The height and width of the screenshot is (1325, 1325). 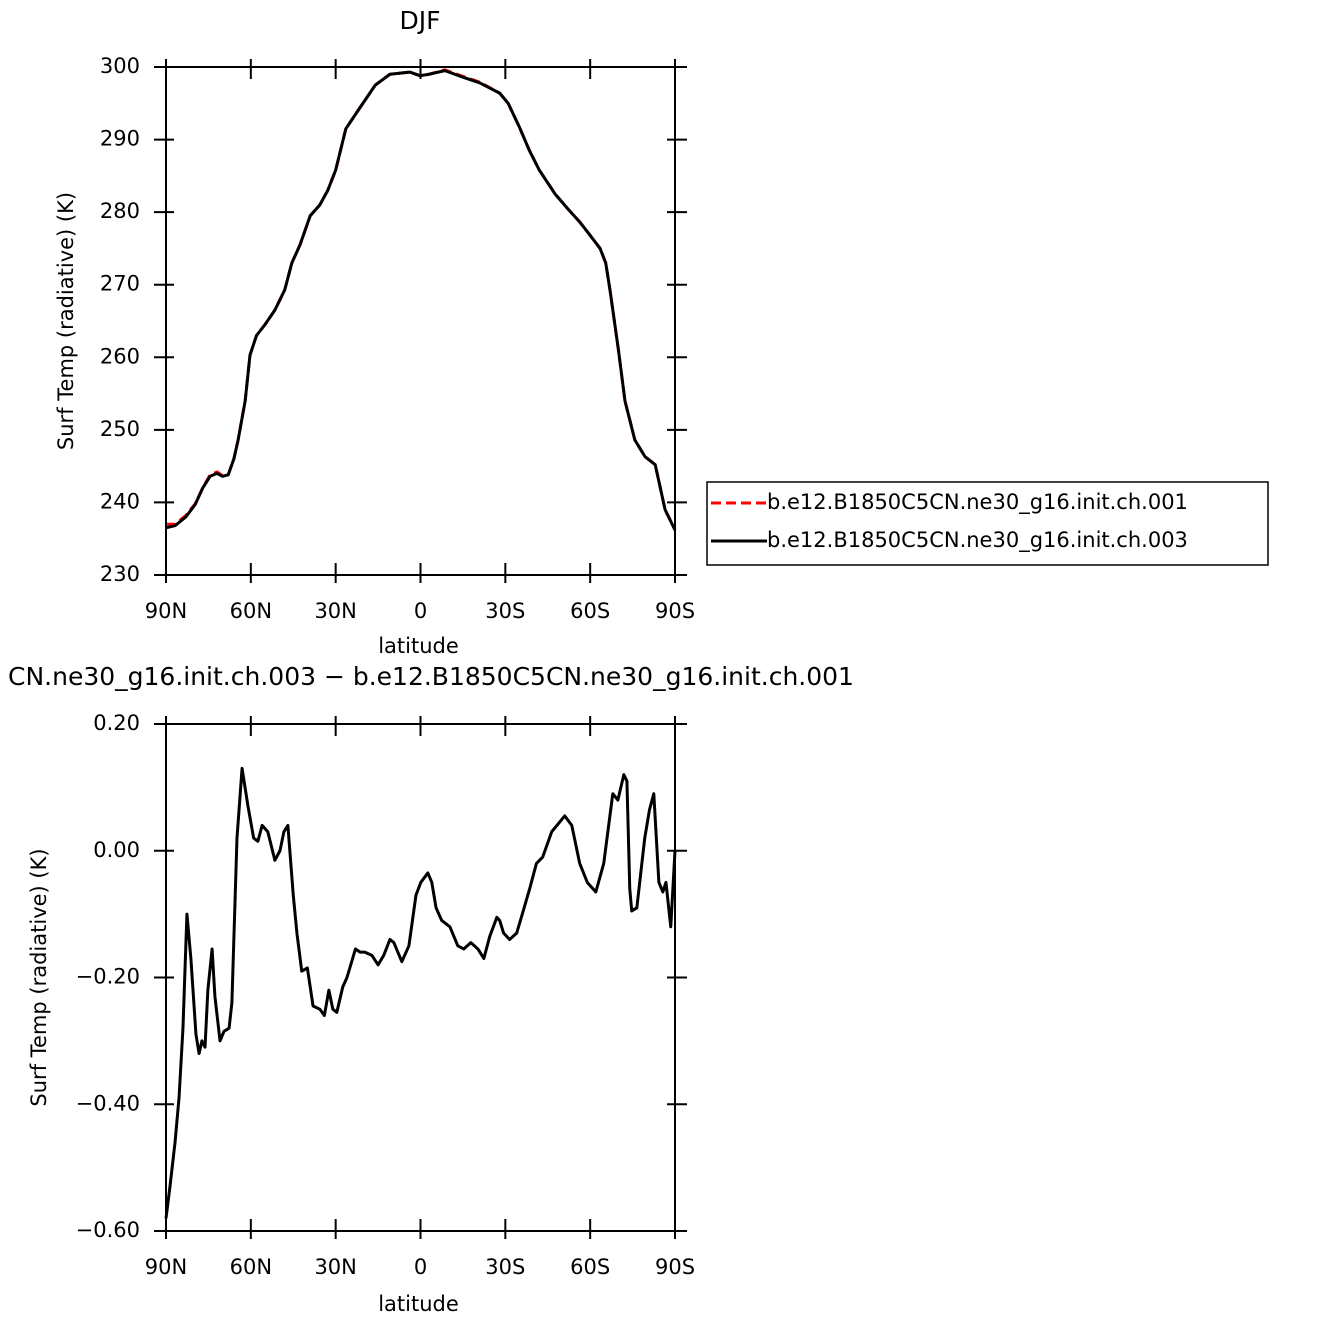 What do you see at coordinates (419, 20) in the screenshot?
I see `chart-title: DJF` at bounding box center [419, 20].